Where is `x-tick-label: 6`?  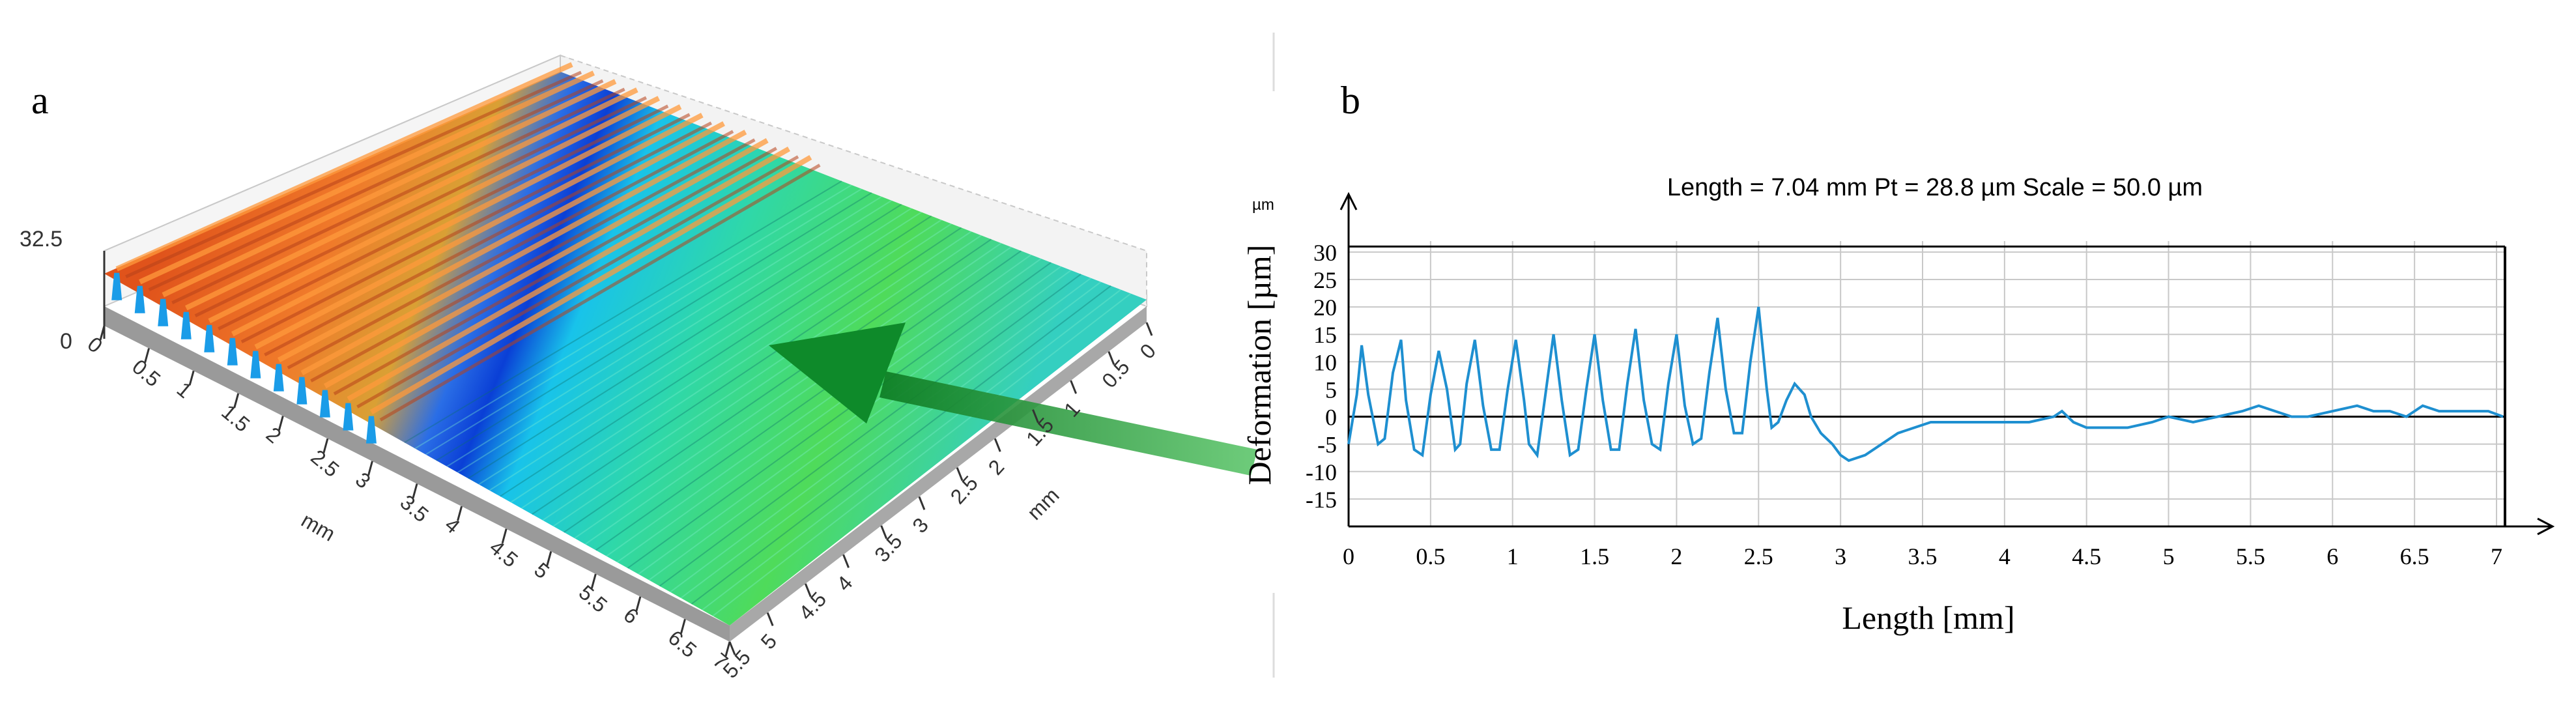 x-tick-label: 6 is located at coordinates (2332, 556).